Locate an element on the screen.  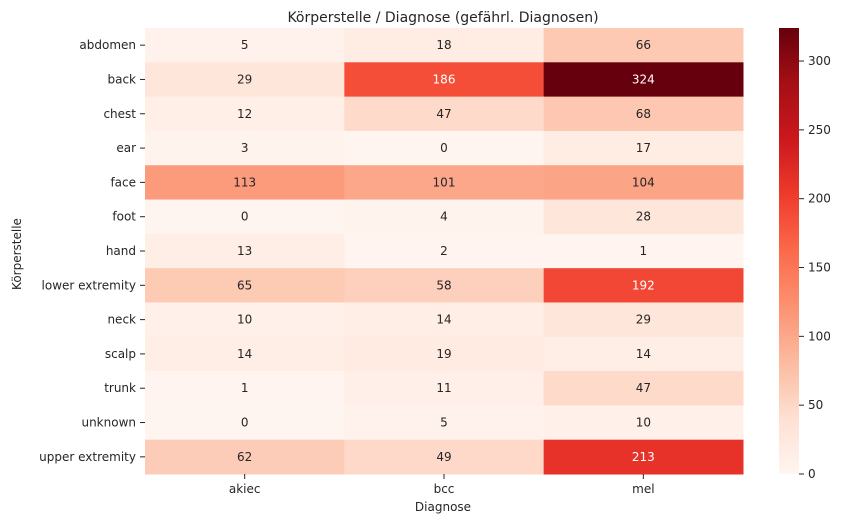
x-tick-label: akiec is located at coordinates (245, 489).